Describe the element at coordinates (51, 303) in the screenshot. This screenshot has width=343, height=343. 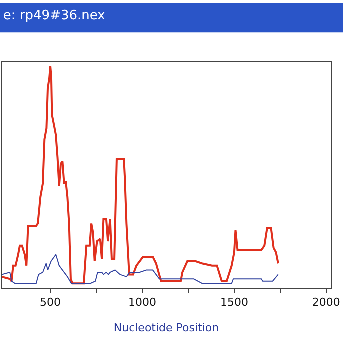
I see `x-tick-label: 500` at that location.